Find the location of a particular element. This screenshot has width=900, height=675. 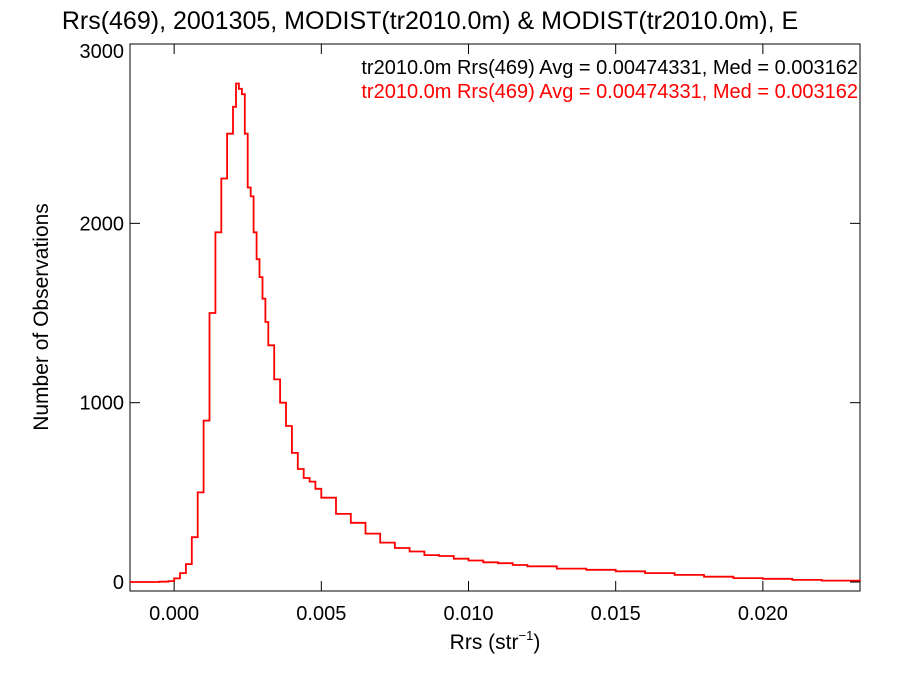

y-tick-label: 0 is located at coordinates (118, 583).